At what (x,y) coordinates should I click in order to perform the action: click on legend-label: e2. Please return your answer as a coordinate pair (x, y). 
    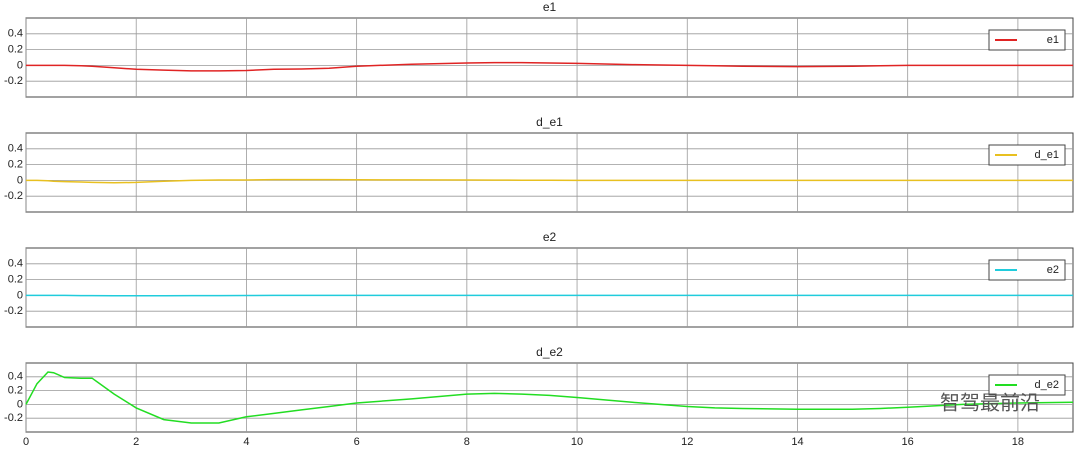
    Looking at the image, I should click on (1053, 270).